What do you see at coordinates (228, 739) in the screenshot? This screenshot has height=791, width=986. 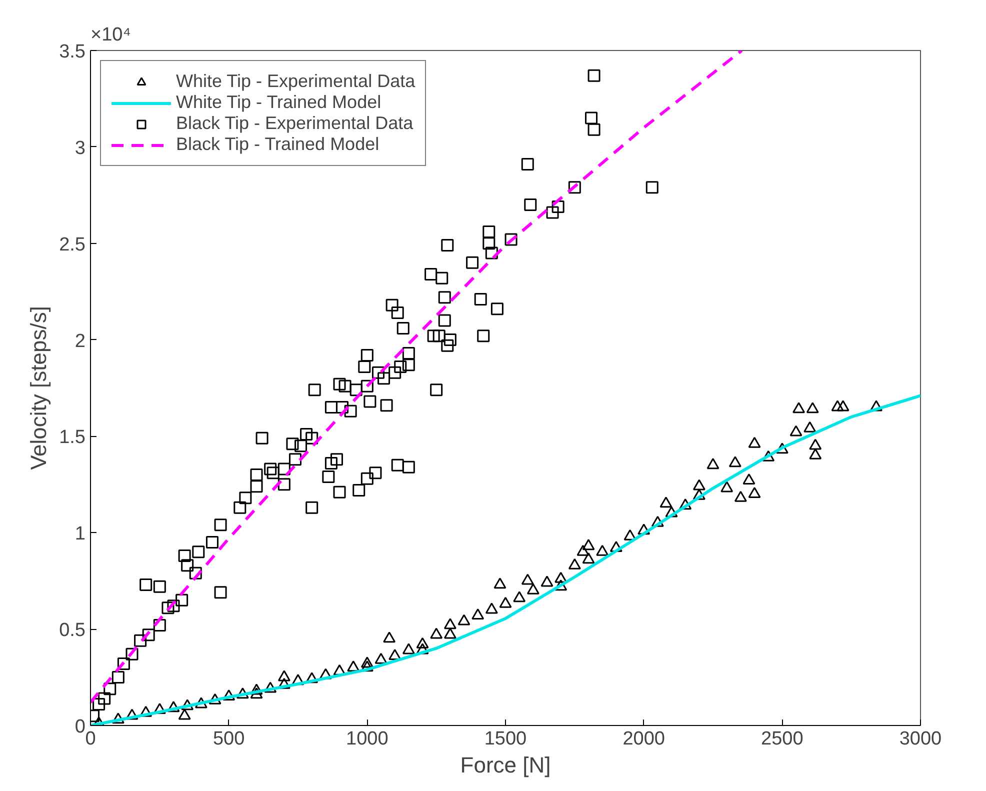 I see `x-tick-label: 500` at bounding box center [228, 739].